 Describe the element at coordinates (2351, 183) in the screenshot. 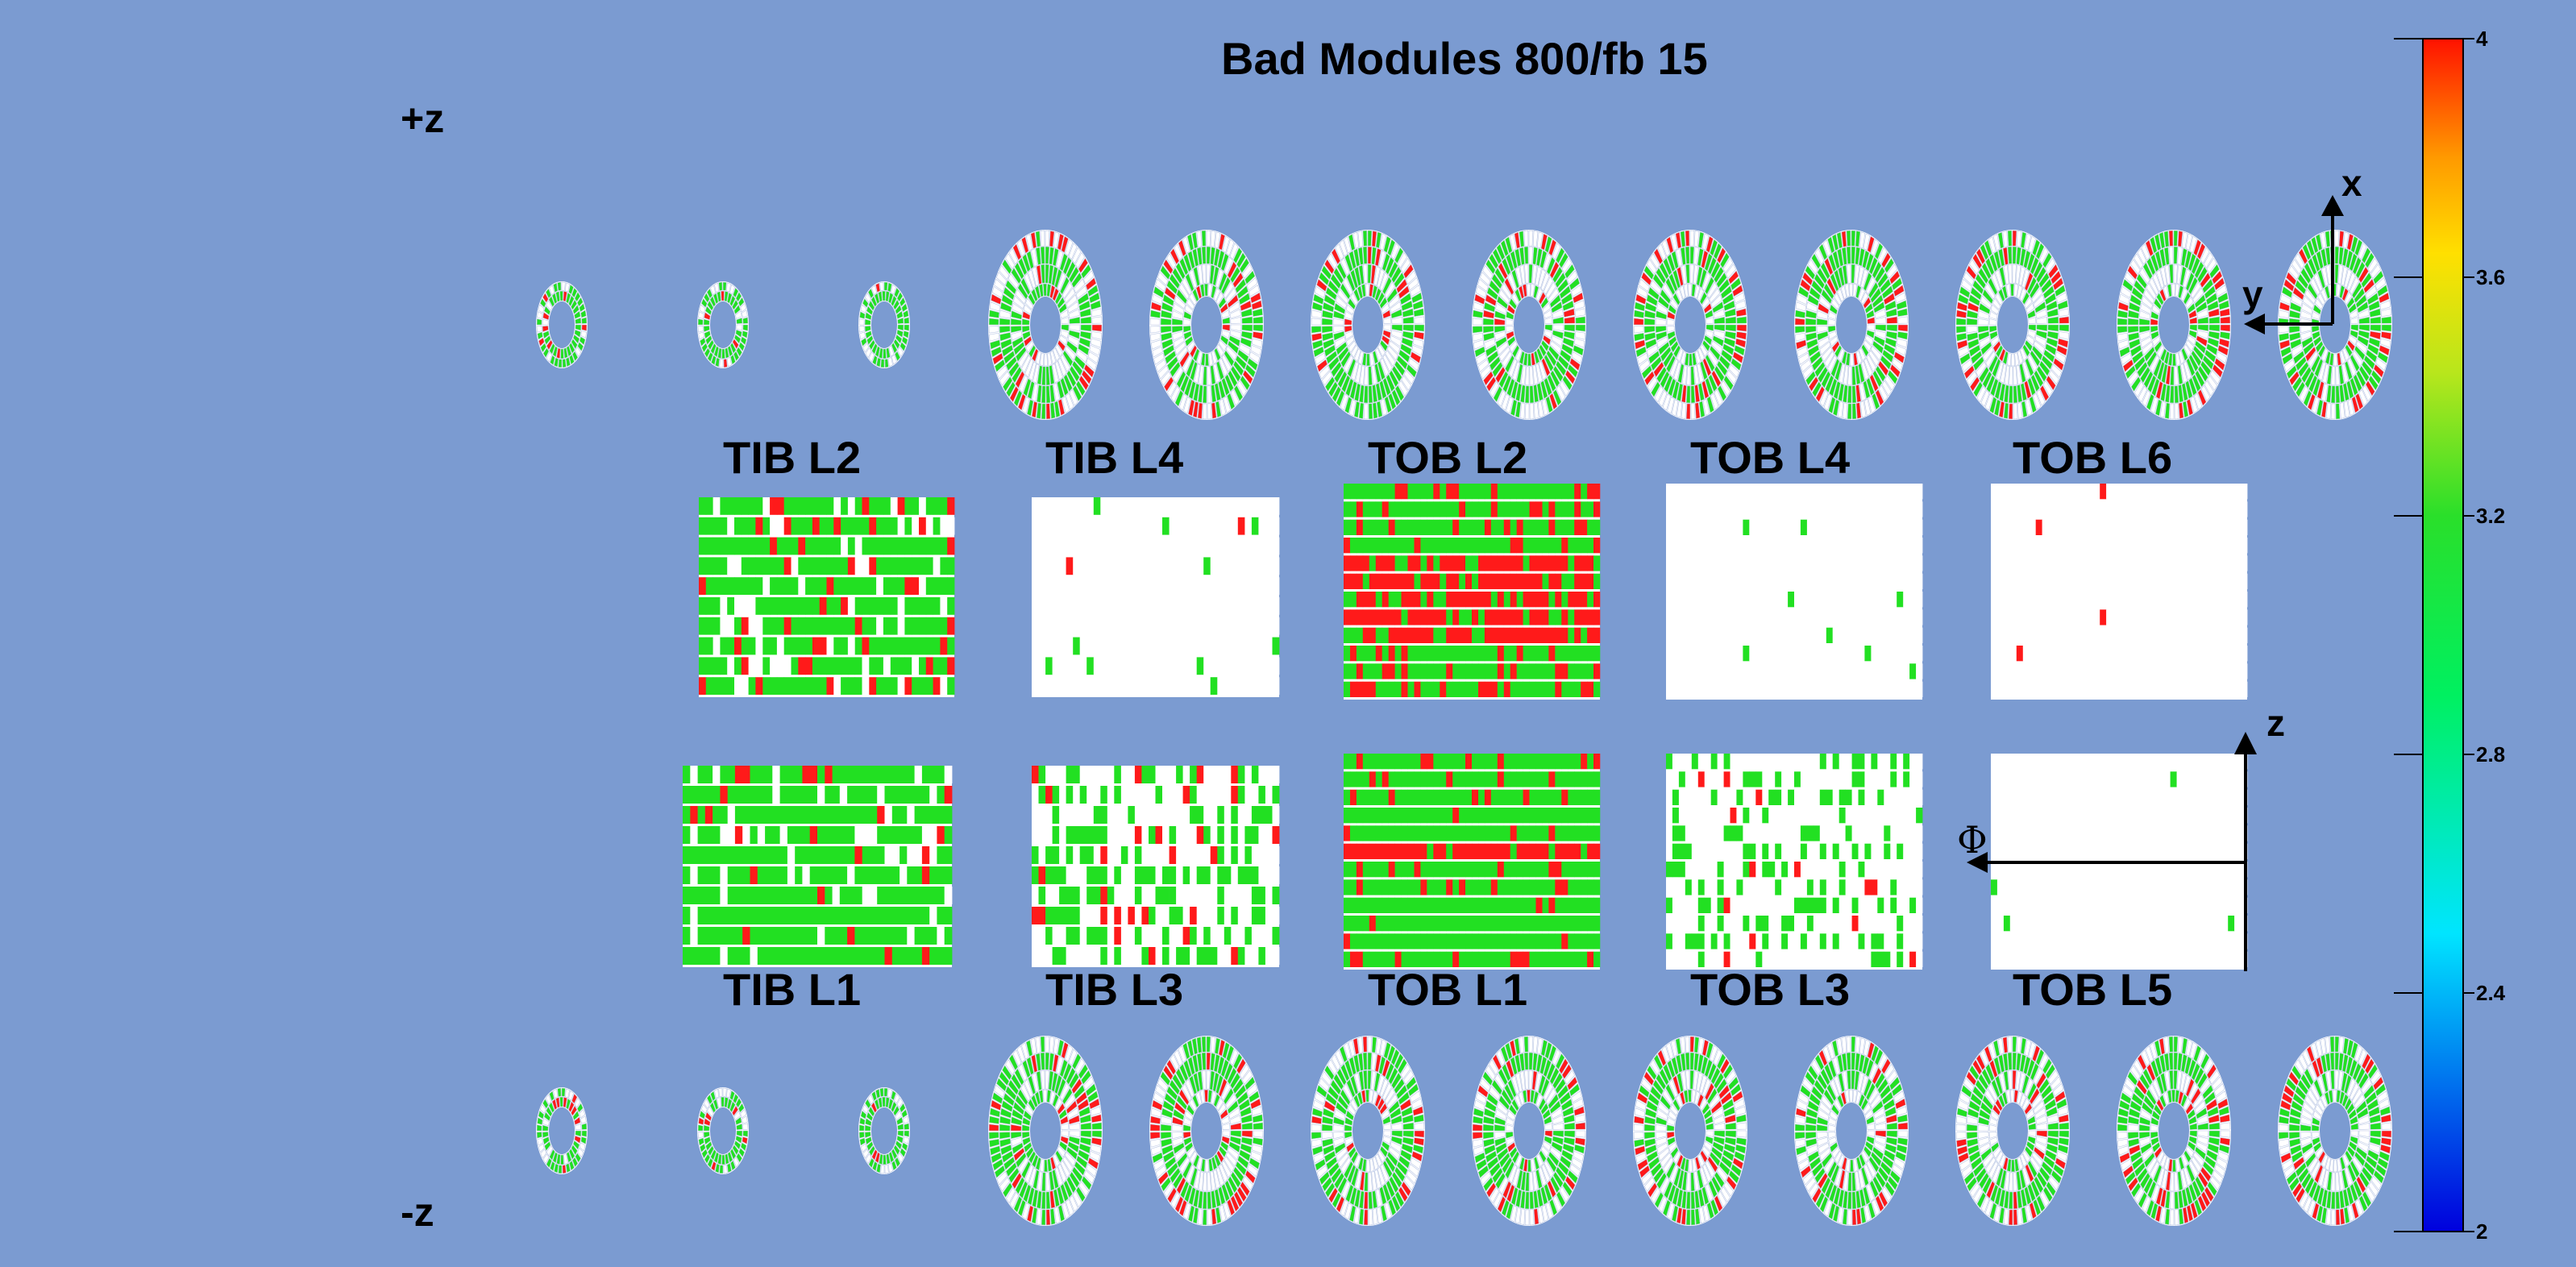

I see `x-axis-label: x` at that location.